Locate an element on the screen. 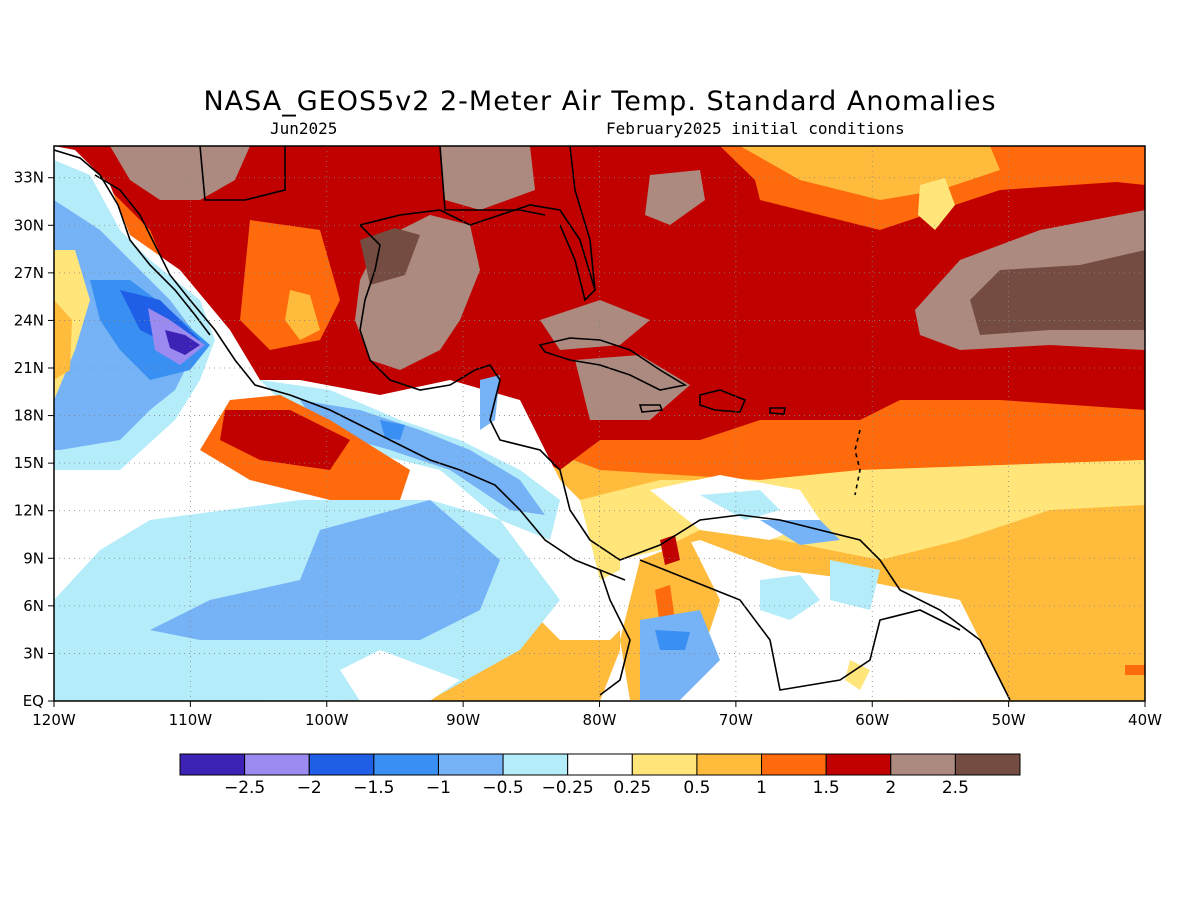 This screenshot has width=1200, height=900. initial-conditions-label: February2025 initial conditions is located at coordinates (755, 128).